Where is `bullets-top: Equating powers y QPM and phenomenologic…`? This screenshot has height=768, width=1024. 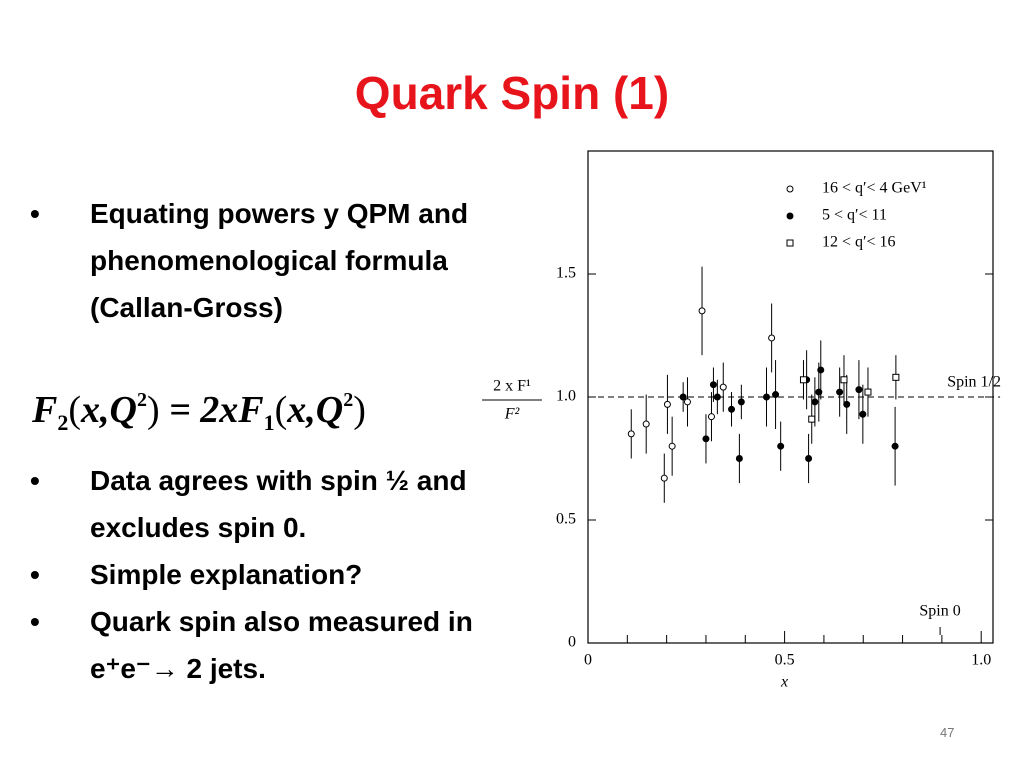
bullets-top: Equating powers y QPM and phenomenologic… is located at coordinates (255, 260).